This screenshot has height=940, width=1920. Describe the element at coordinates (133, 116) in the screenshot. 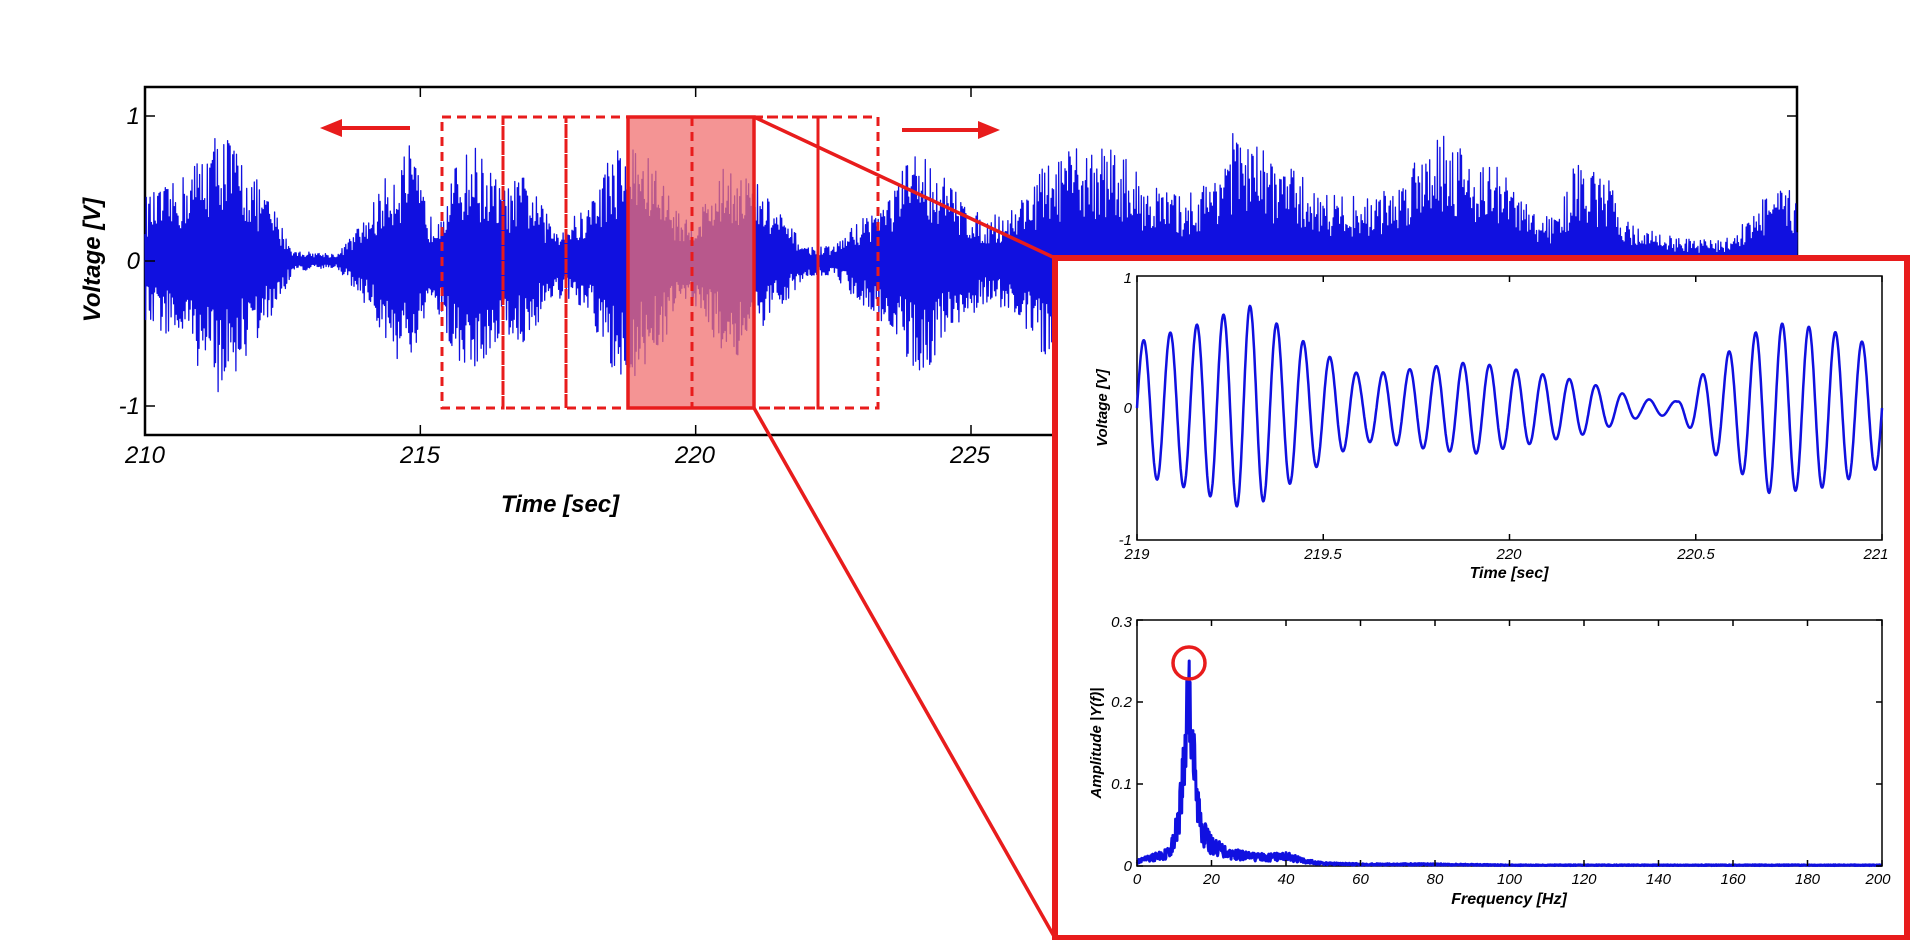

I see `main-y-tick-label: 1` at that location.